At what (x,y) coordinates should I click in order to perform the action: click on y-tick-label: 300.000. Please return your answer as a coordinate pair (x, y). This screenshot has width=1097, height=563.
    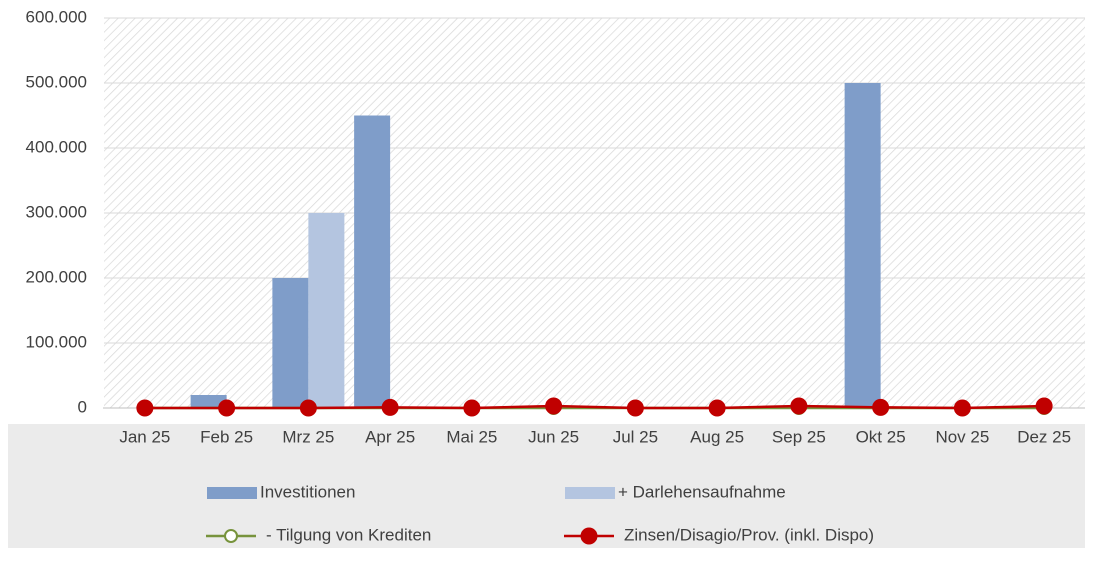
    Looking at the image, I should click on (56, 211).